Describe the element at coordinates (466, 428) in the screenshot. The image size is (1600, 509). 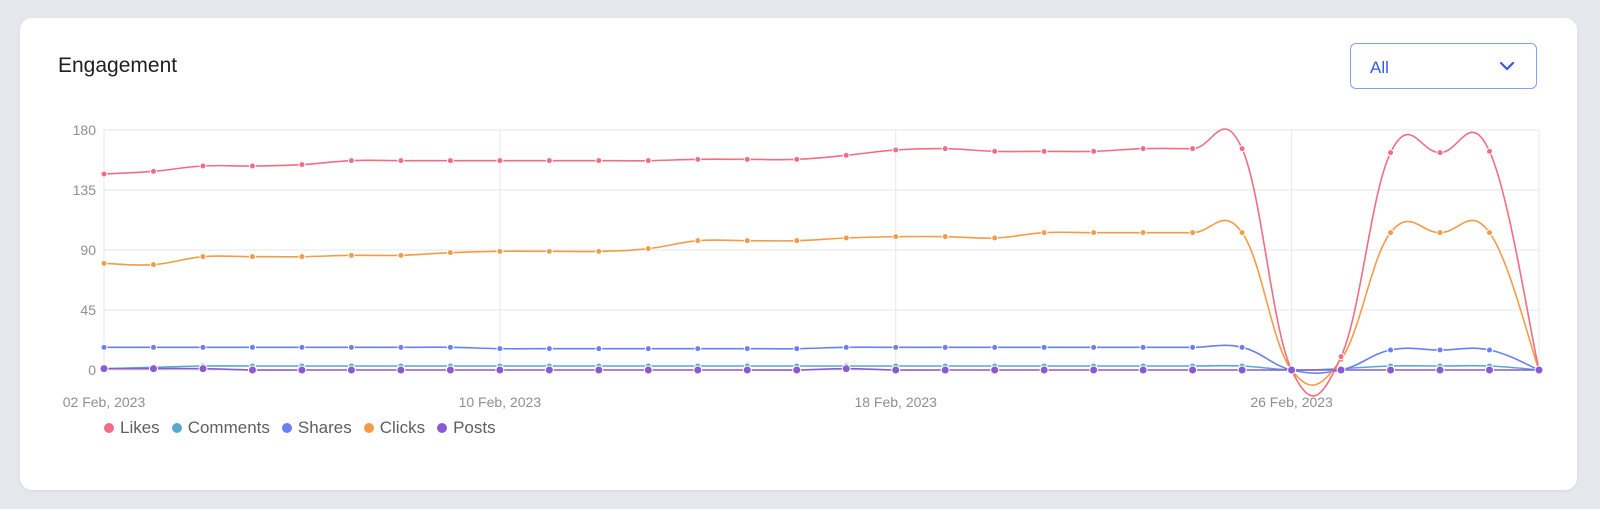
I see `legend-item-posts: Posts` at that location.